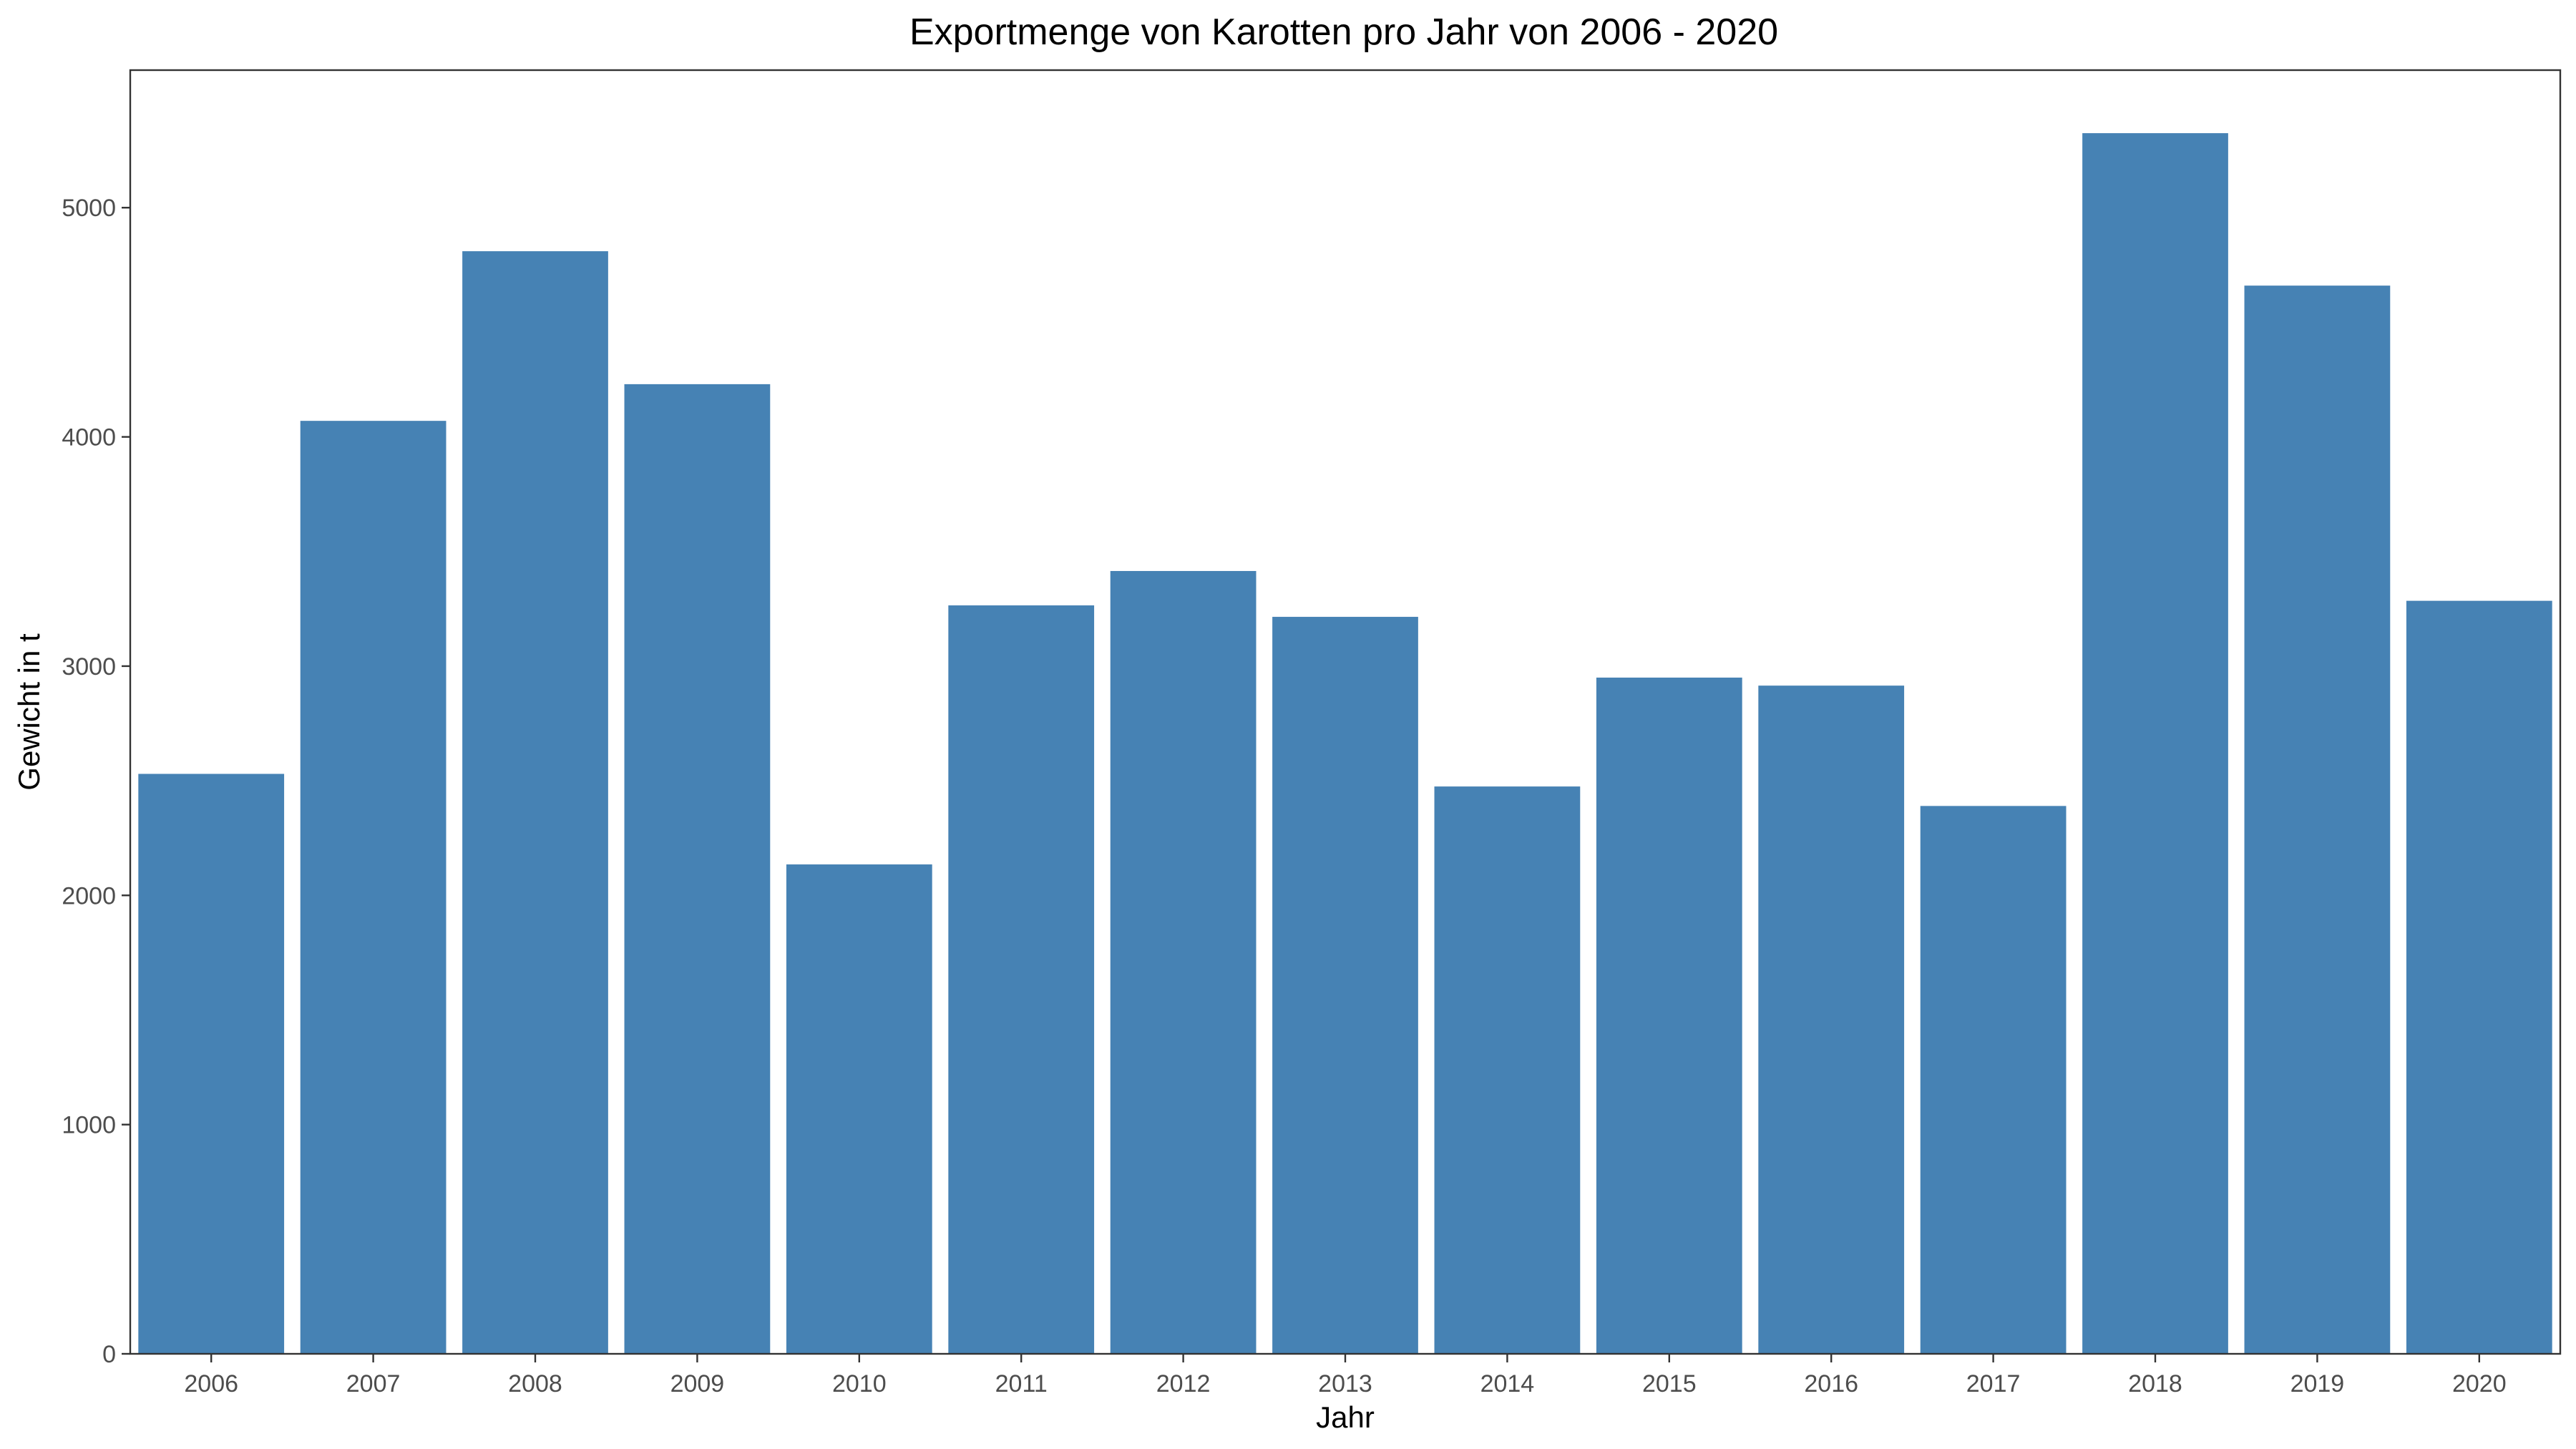 The height and width of the screenshot is (1449, 2576). What do you see at coordinates (373, 887) in the screenshot?
I see `bar-2007` at bounding box center [373, 887].